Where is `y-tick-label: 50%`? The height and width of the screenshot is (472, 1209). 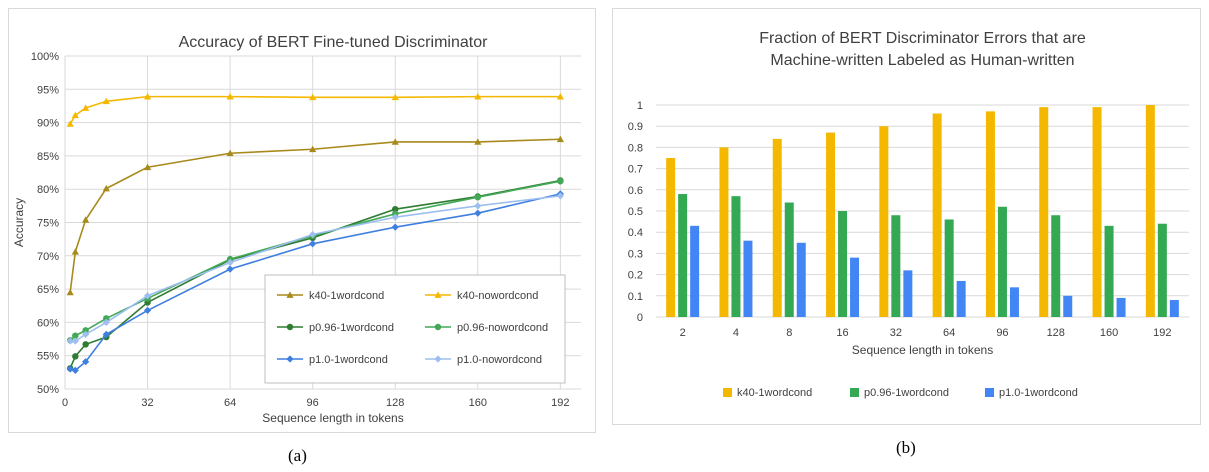 y-tick-label: 50% is located at coordinates (48, 390).